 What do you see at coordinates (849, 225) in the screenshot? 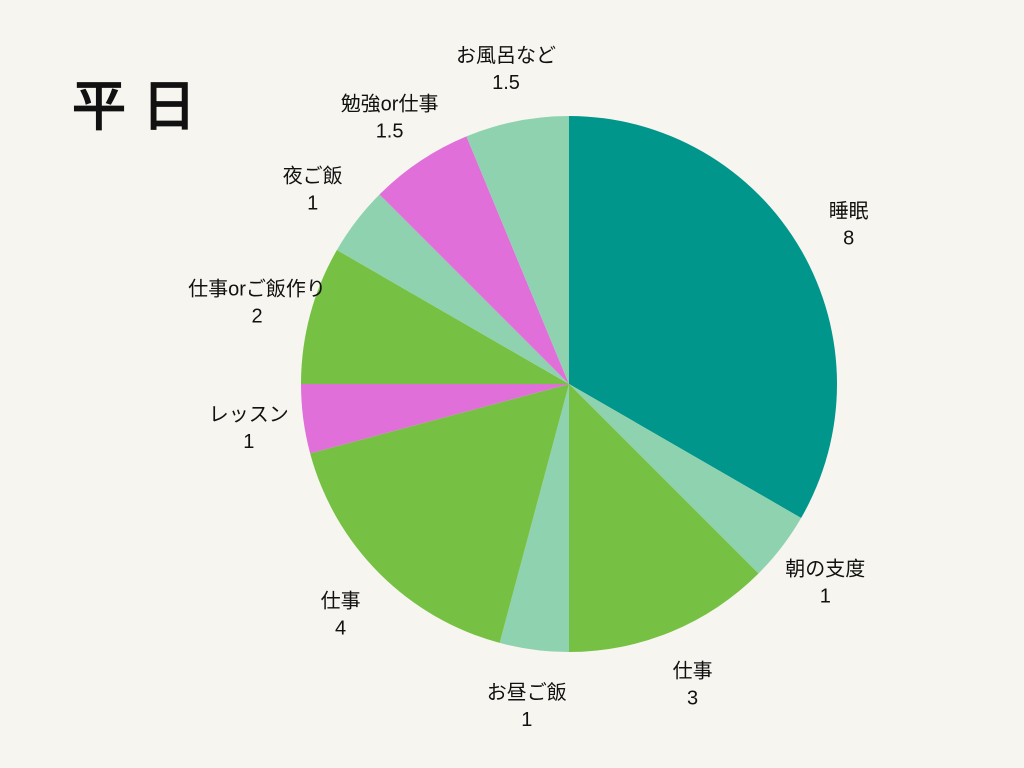
I see `slice-label-0: 睡眠 8` at bounding box center [849, 225].